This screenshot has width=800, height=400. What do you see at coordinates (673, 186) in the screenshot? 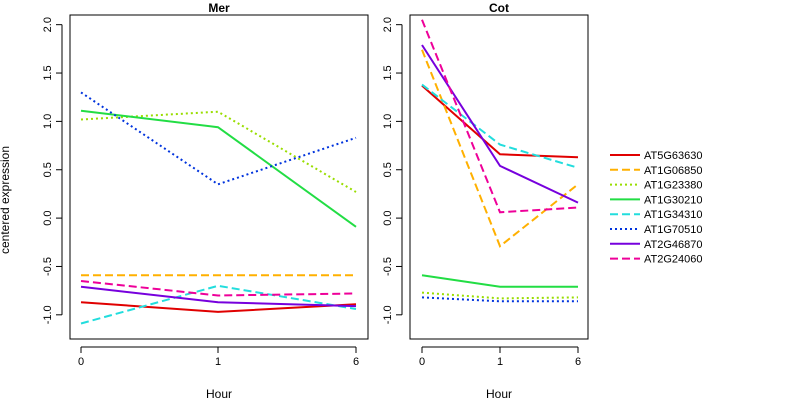
I see `legend-label: AT1G23380` at bounding box center [673, 186].